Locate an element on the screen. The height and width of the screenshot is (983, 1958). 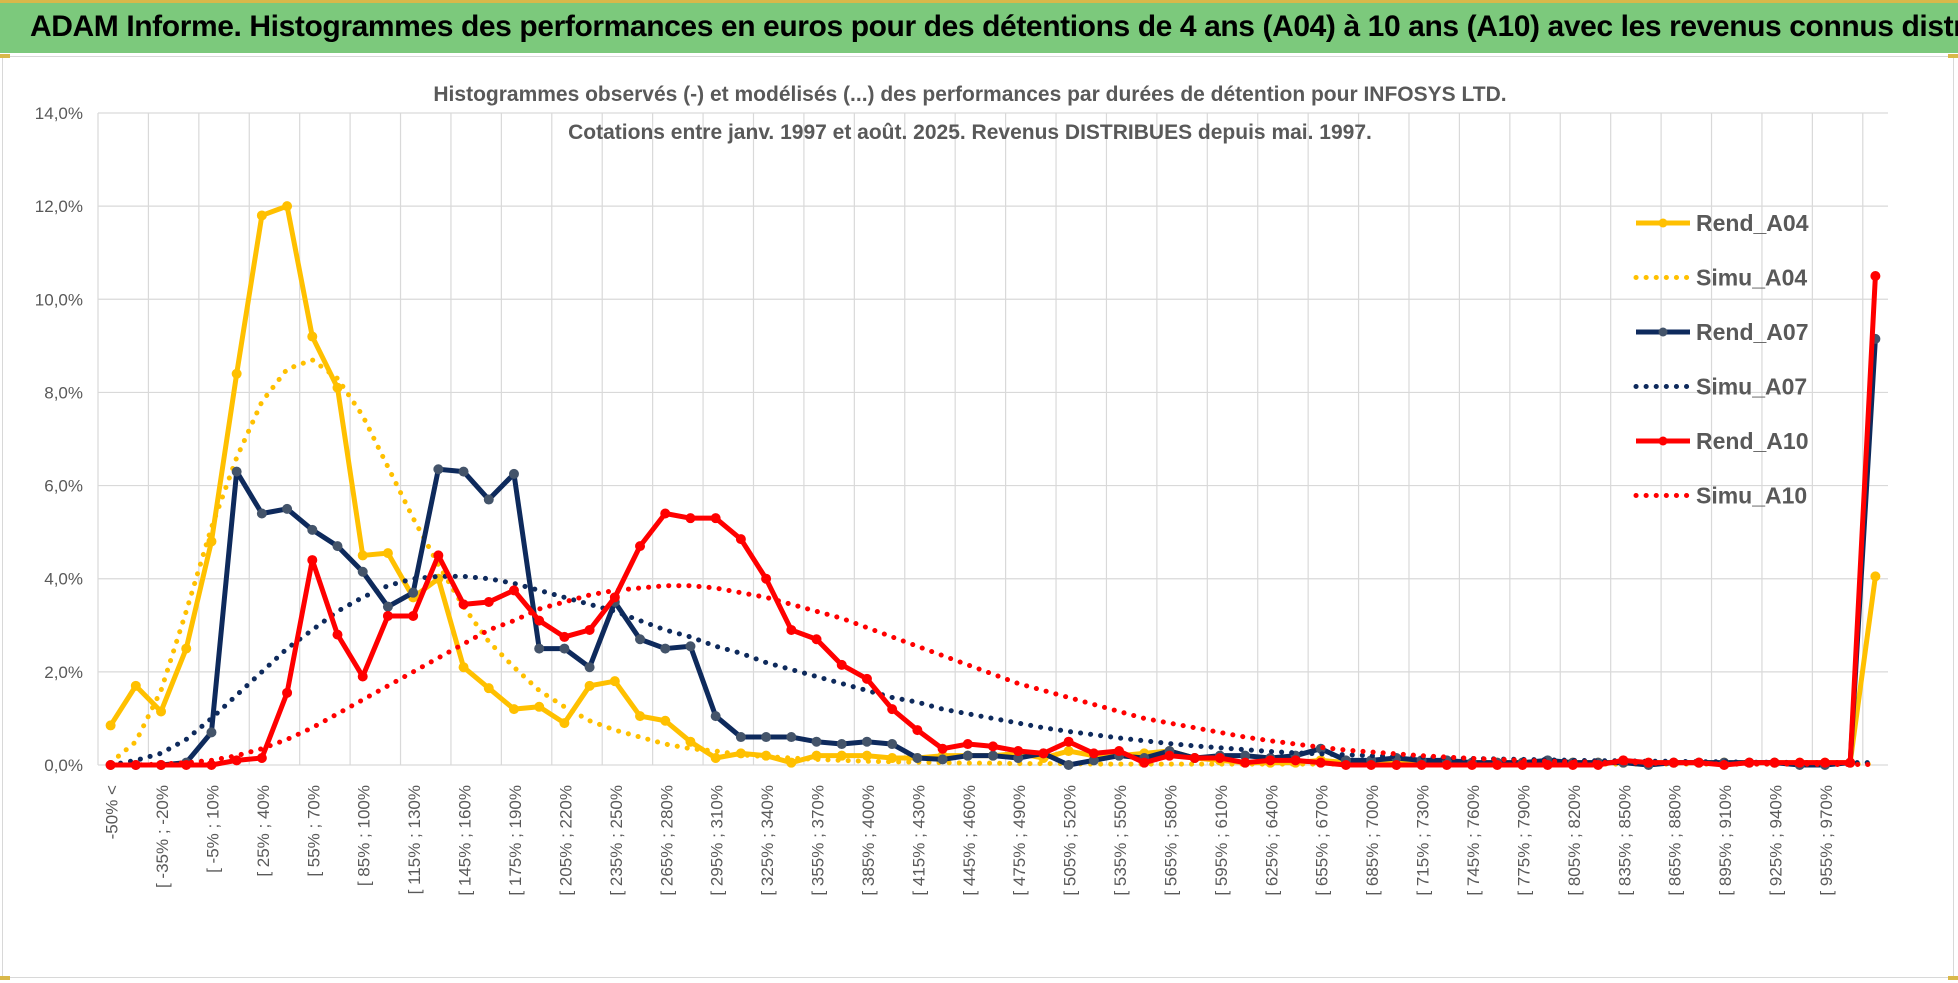
legend-marker-rend-a10 is located at coordinates (1663, 441).